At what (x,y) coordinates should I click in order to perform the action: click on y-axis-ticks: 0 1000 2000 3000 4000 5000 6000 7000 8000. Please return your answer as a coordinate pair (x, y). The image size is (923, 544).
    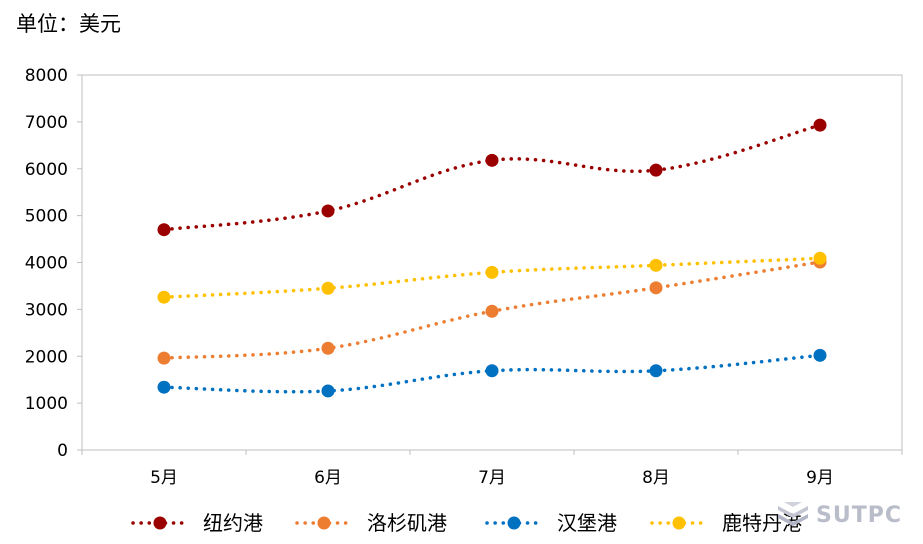
    Looking at the image, I should click on (53, 263).